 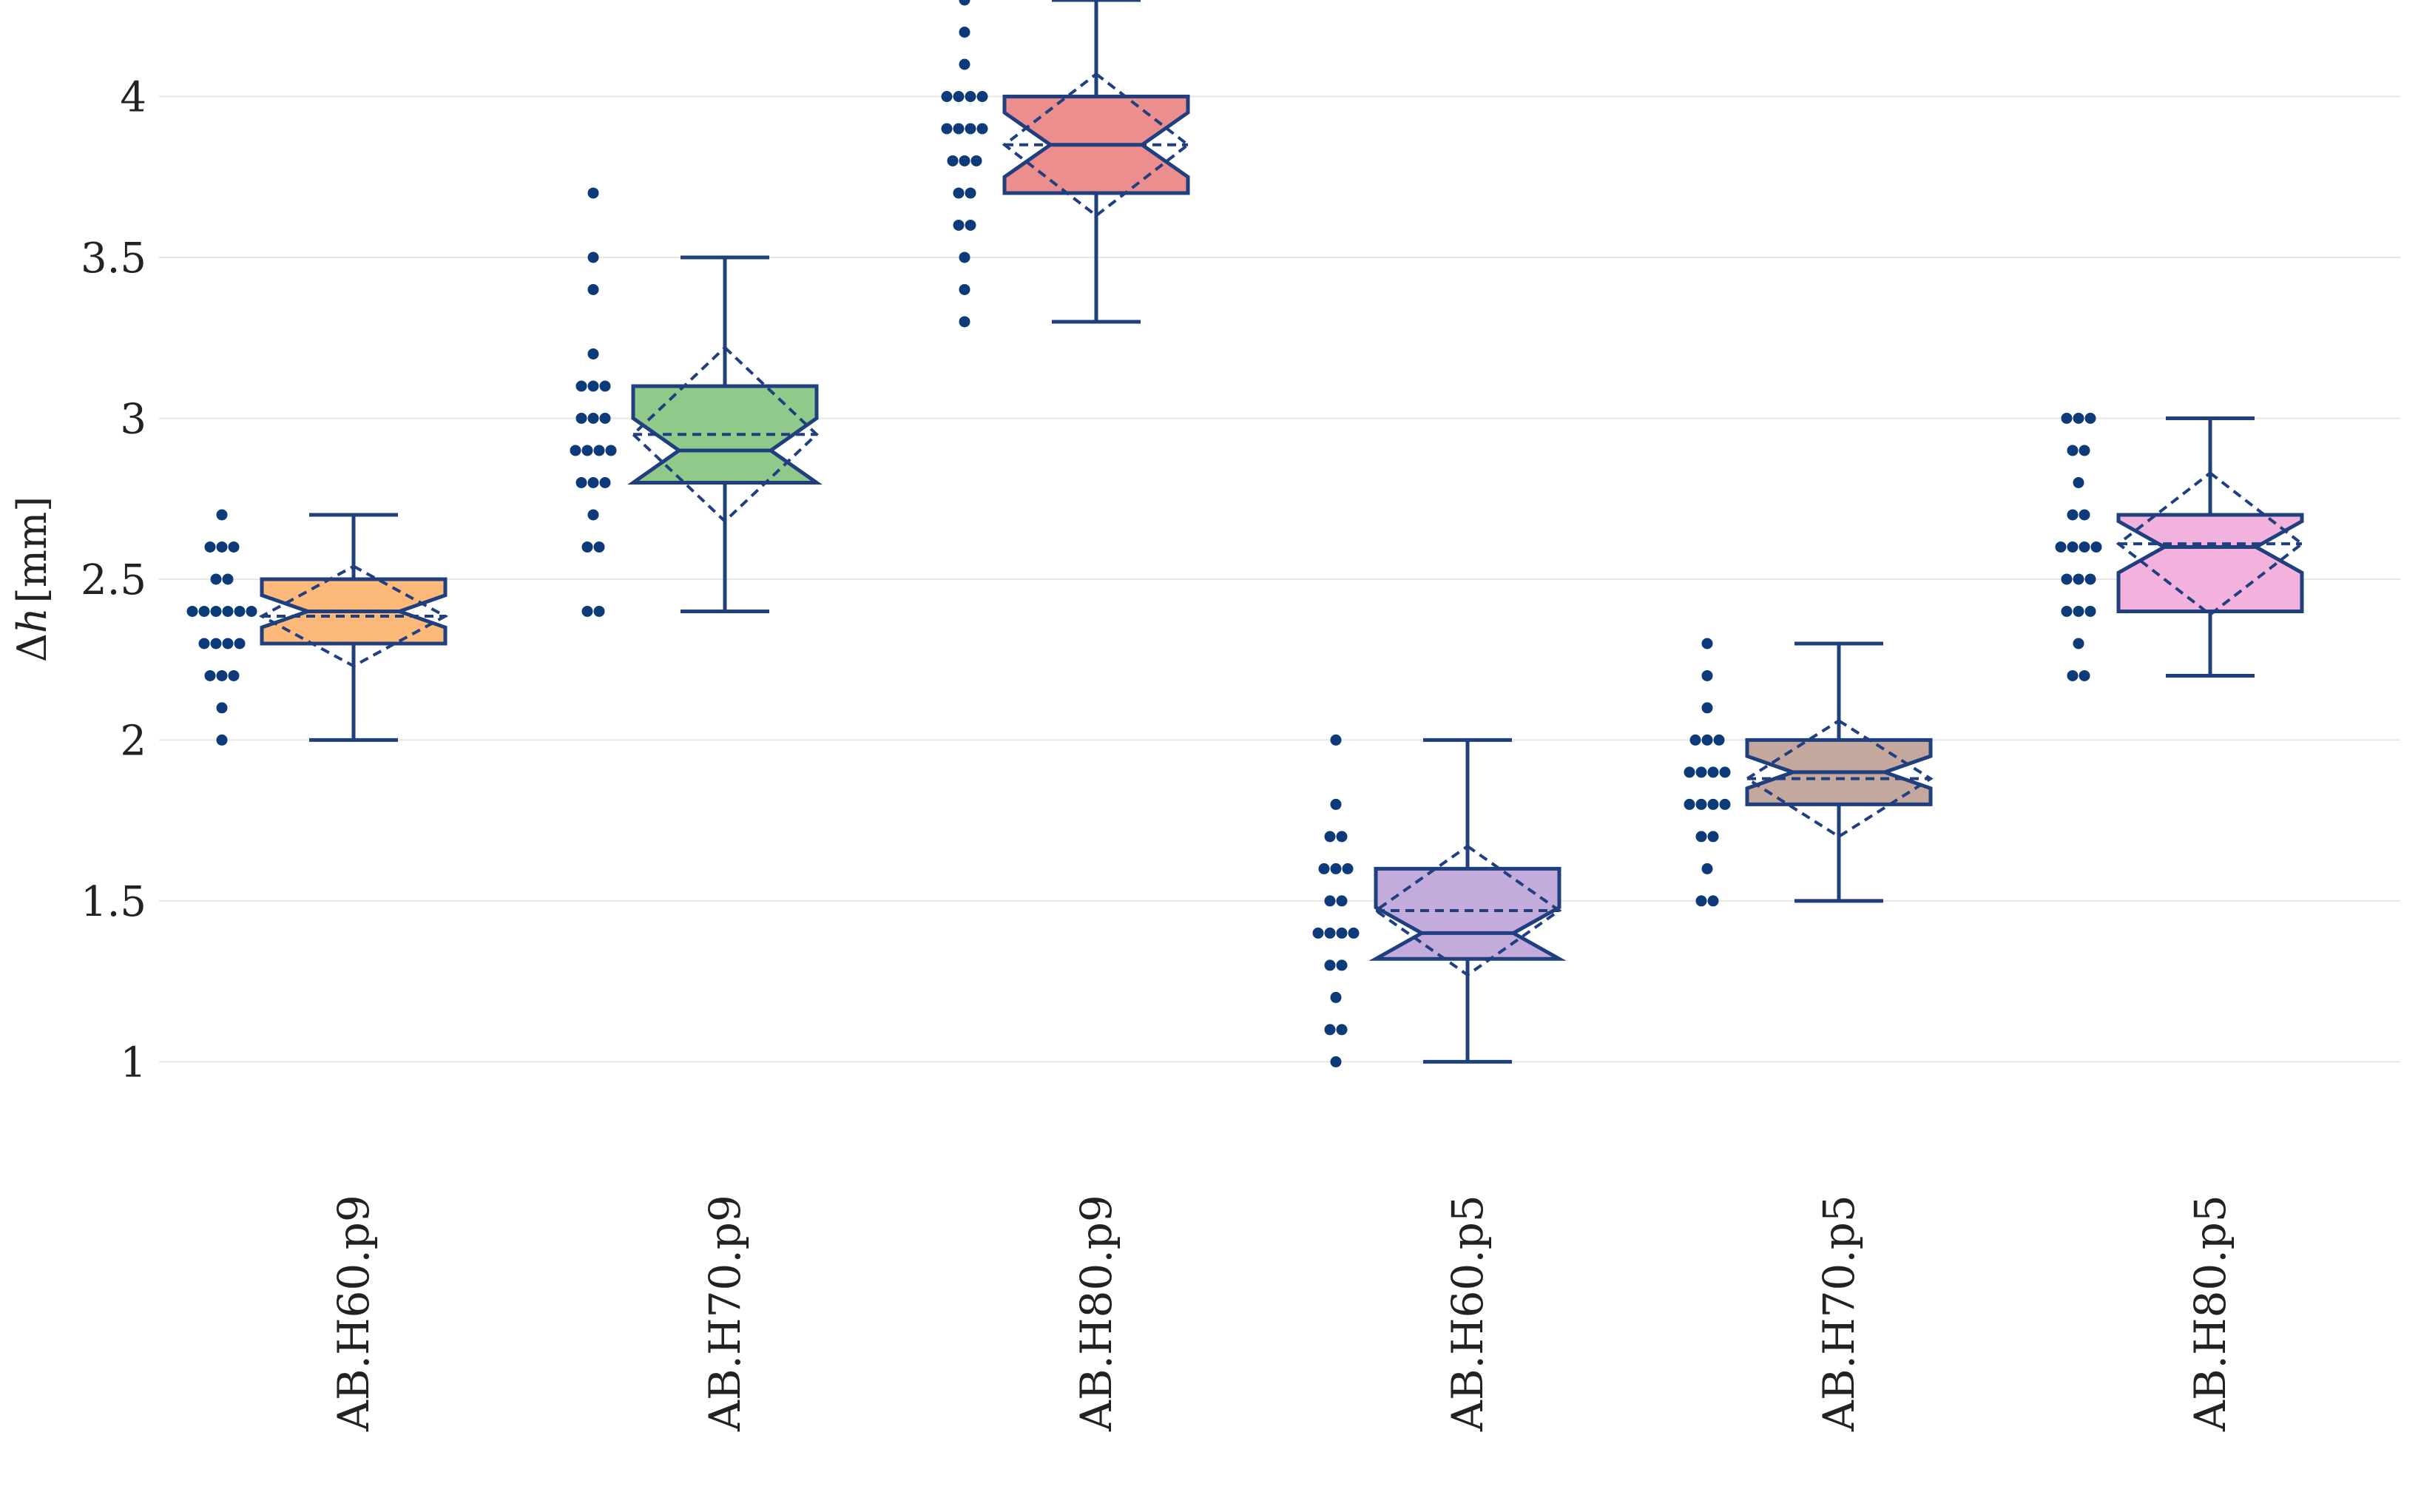 I want to click on series-AB.H60.p5, so click(x=1439, y=900).